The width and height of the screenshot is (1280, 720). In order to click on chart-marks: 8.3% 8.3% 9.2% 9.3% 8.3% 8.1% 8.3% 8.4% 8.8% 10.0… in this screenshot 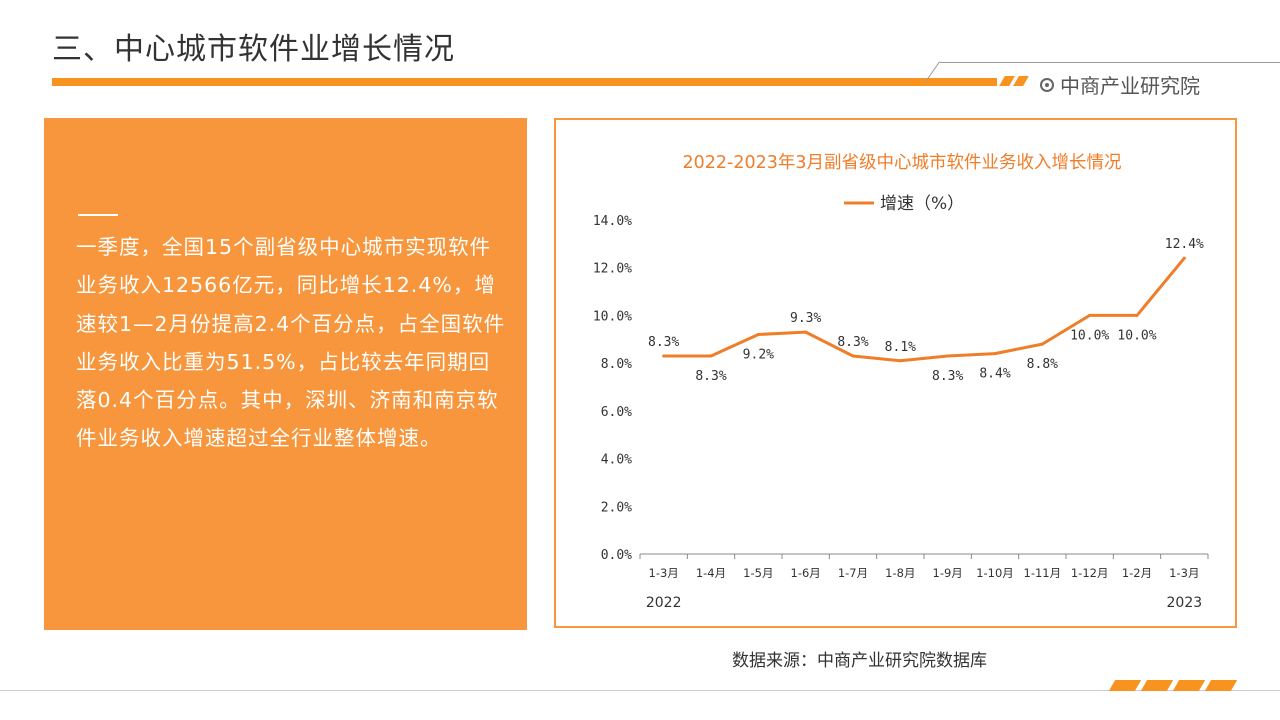, I will do `click(926, 310)`.